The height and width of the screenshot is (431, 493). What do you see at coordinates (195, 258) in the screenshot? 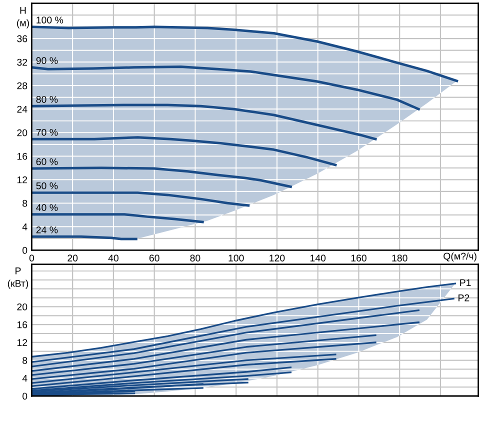
I see `x-tick-label: 80` at bounding box center [195, 258].